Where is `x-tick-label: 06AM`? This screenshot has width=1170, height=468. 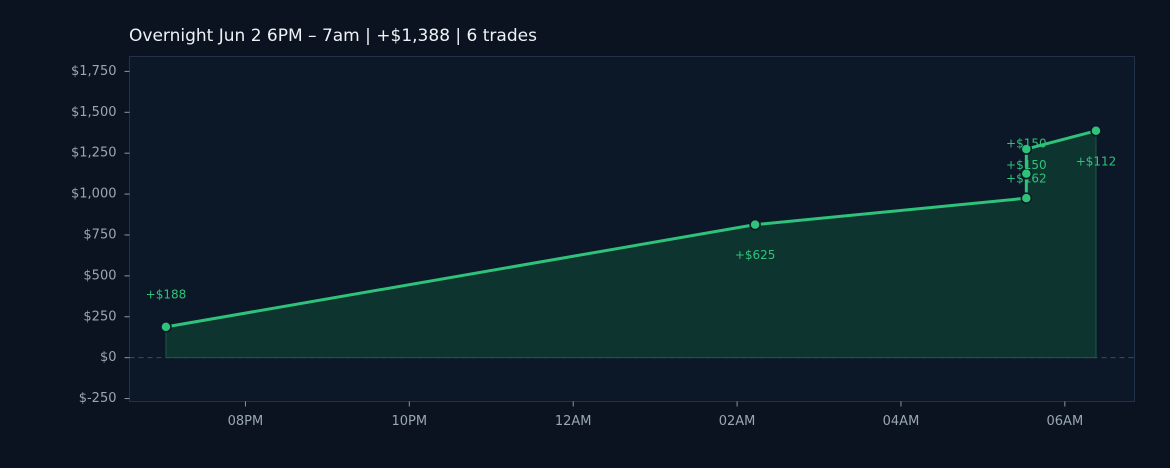 x-tick-label: 06AM is located at coordinates (1065, 421).